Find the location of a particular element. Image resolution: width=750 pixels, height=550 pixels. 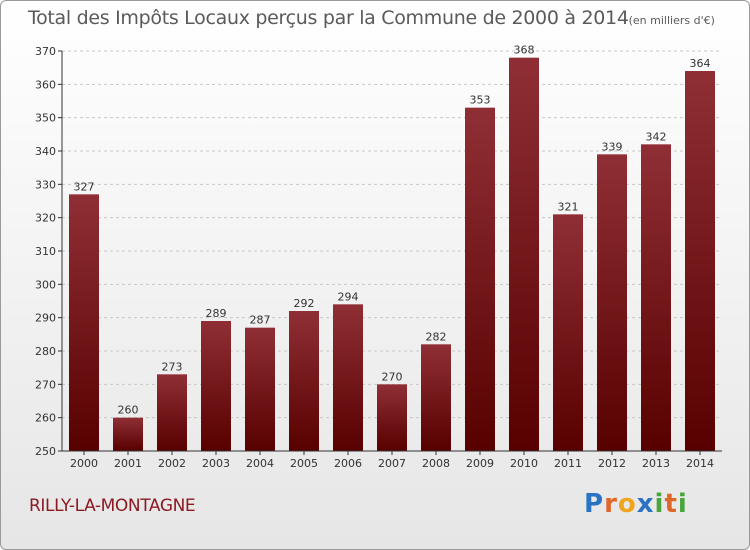

bar-2002 is located at coordinates (172, 412).